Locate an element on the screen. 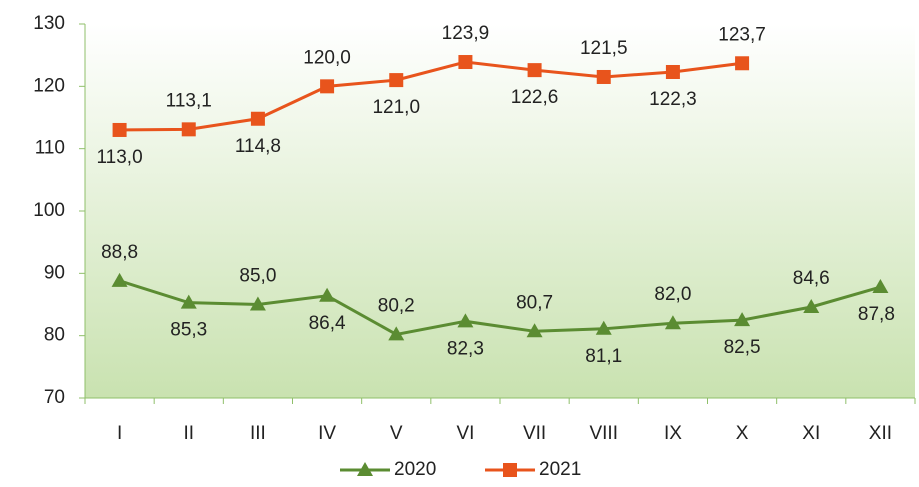 The width and height of the screenshot is (919, 487). data-label: 80,2 is located at coordinates (396, 305).